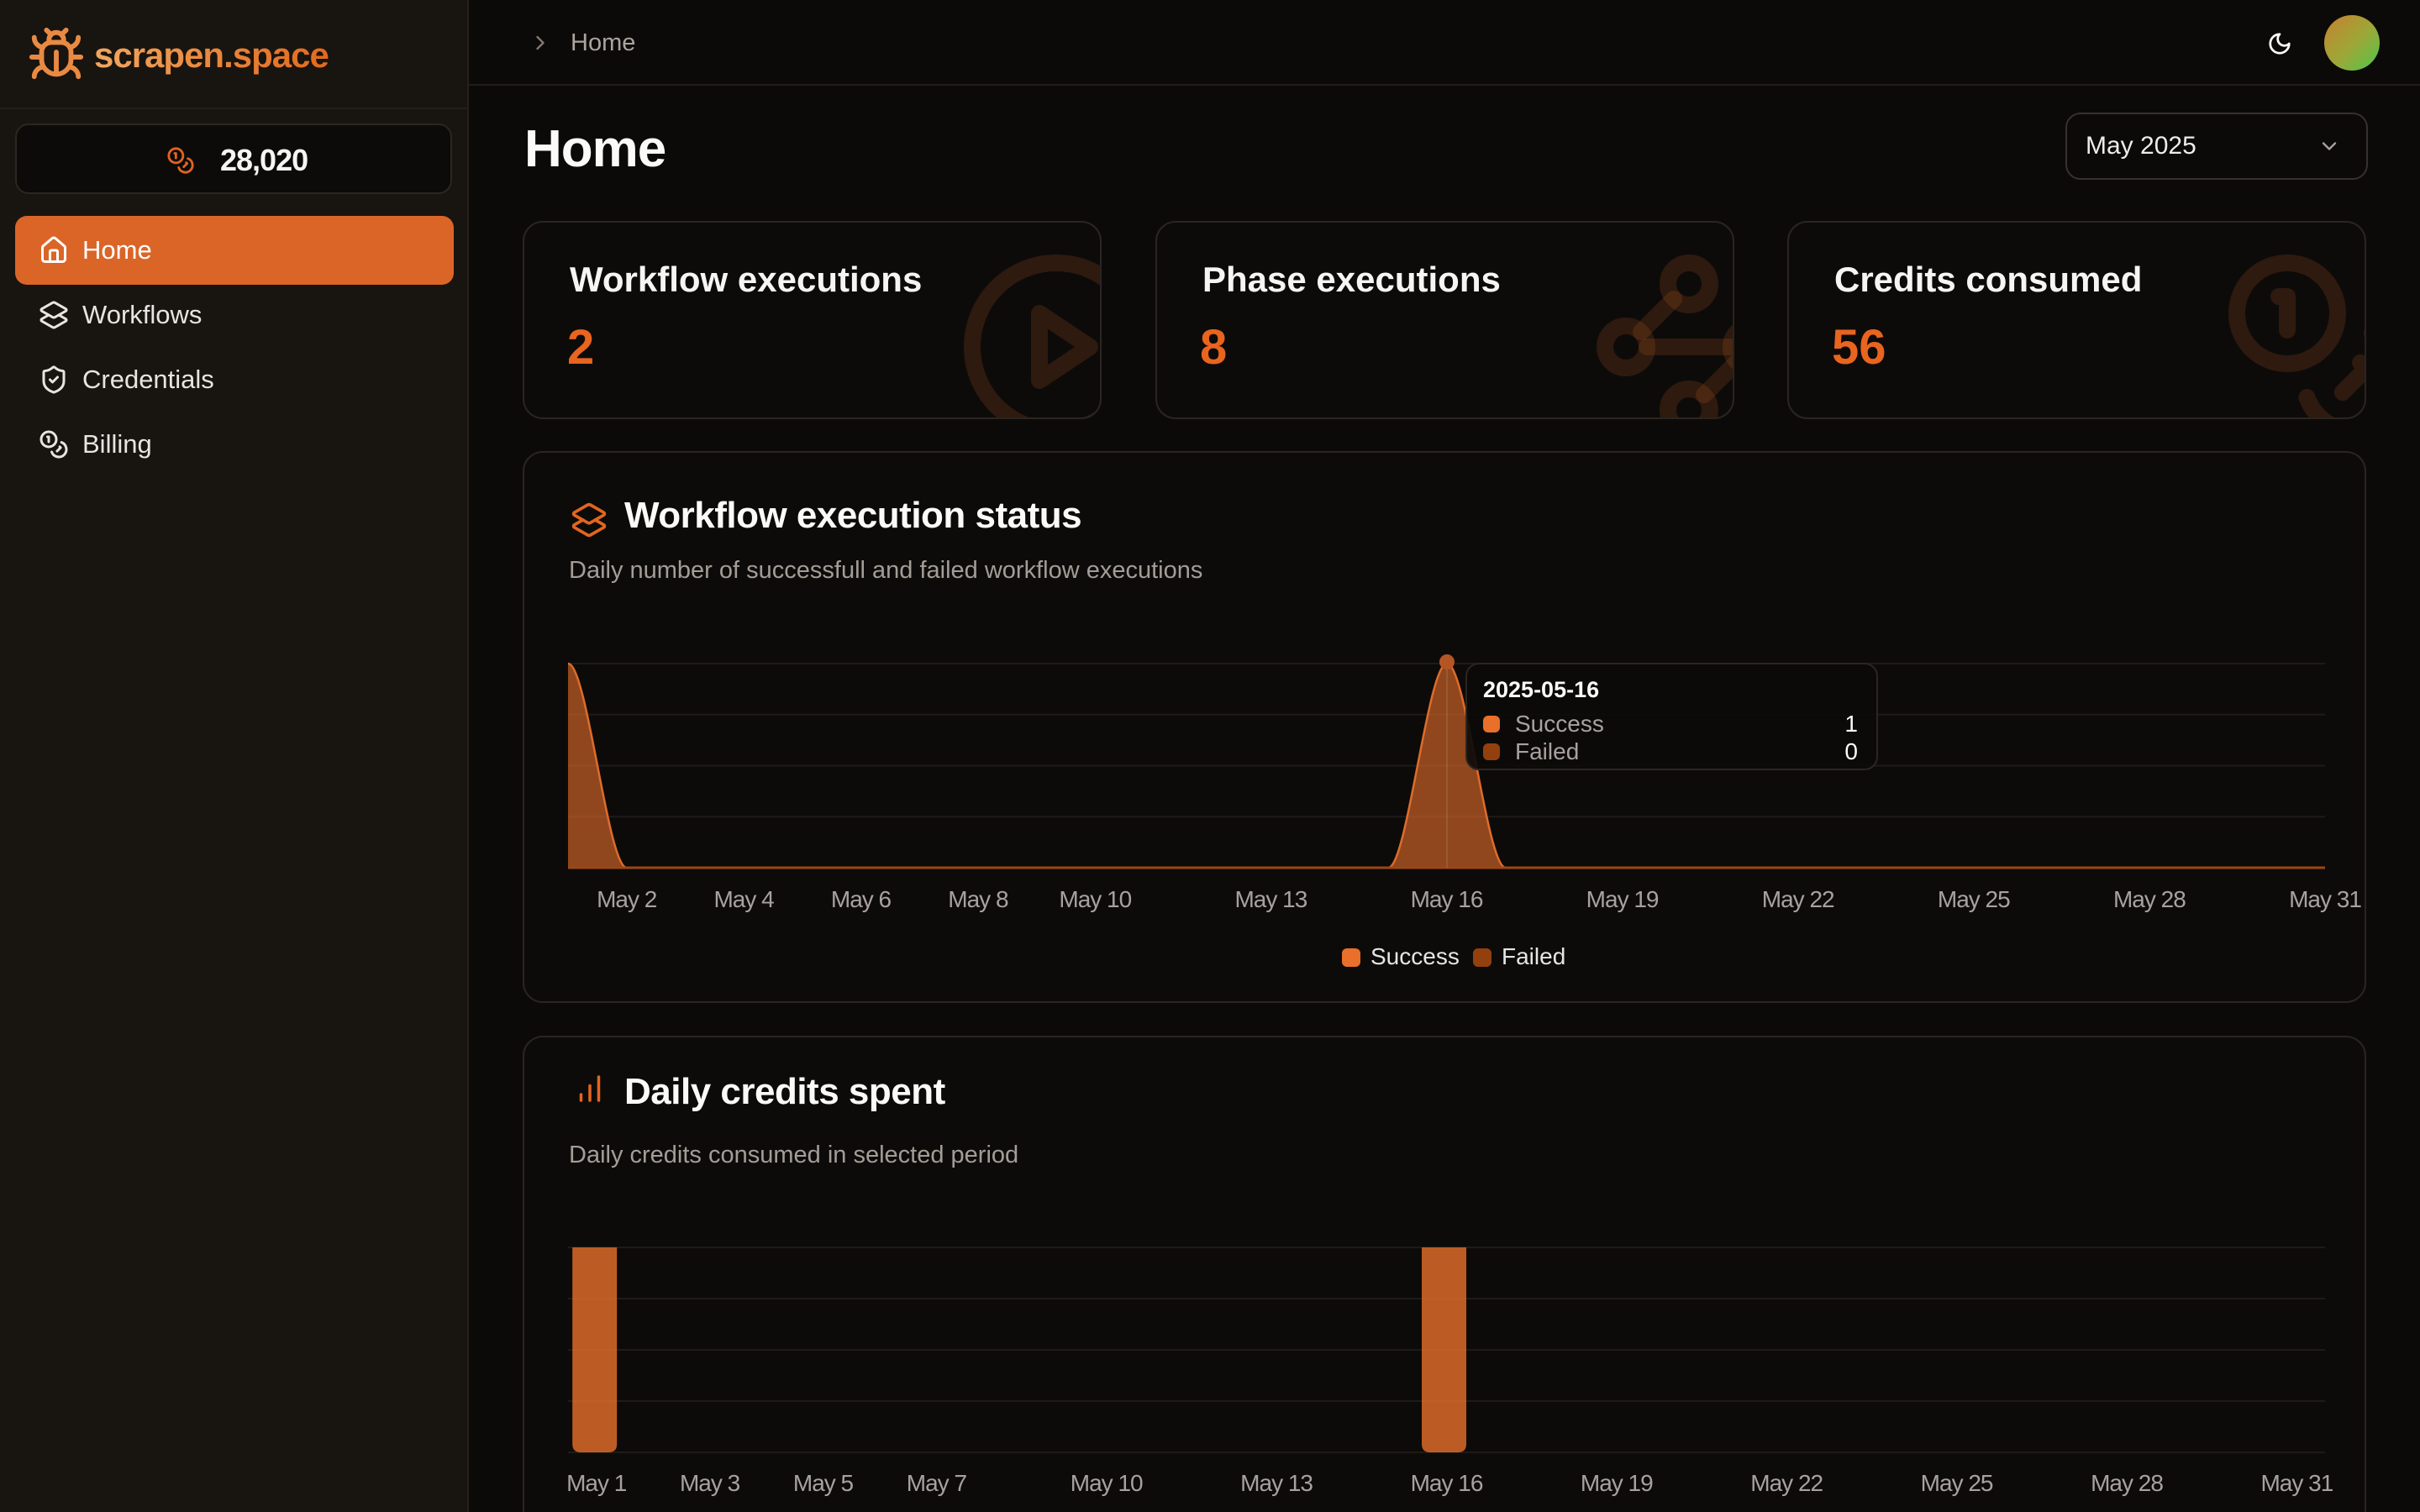 The image size is (2420, 1512). I want to click on svg-text: May 5, so click(824, 1483).